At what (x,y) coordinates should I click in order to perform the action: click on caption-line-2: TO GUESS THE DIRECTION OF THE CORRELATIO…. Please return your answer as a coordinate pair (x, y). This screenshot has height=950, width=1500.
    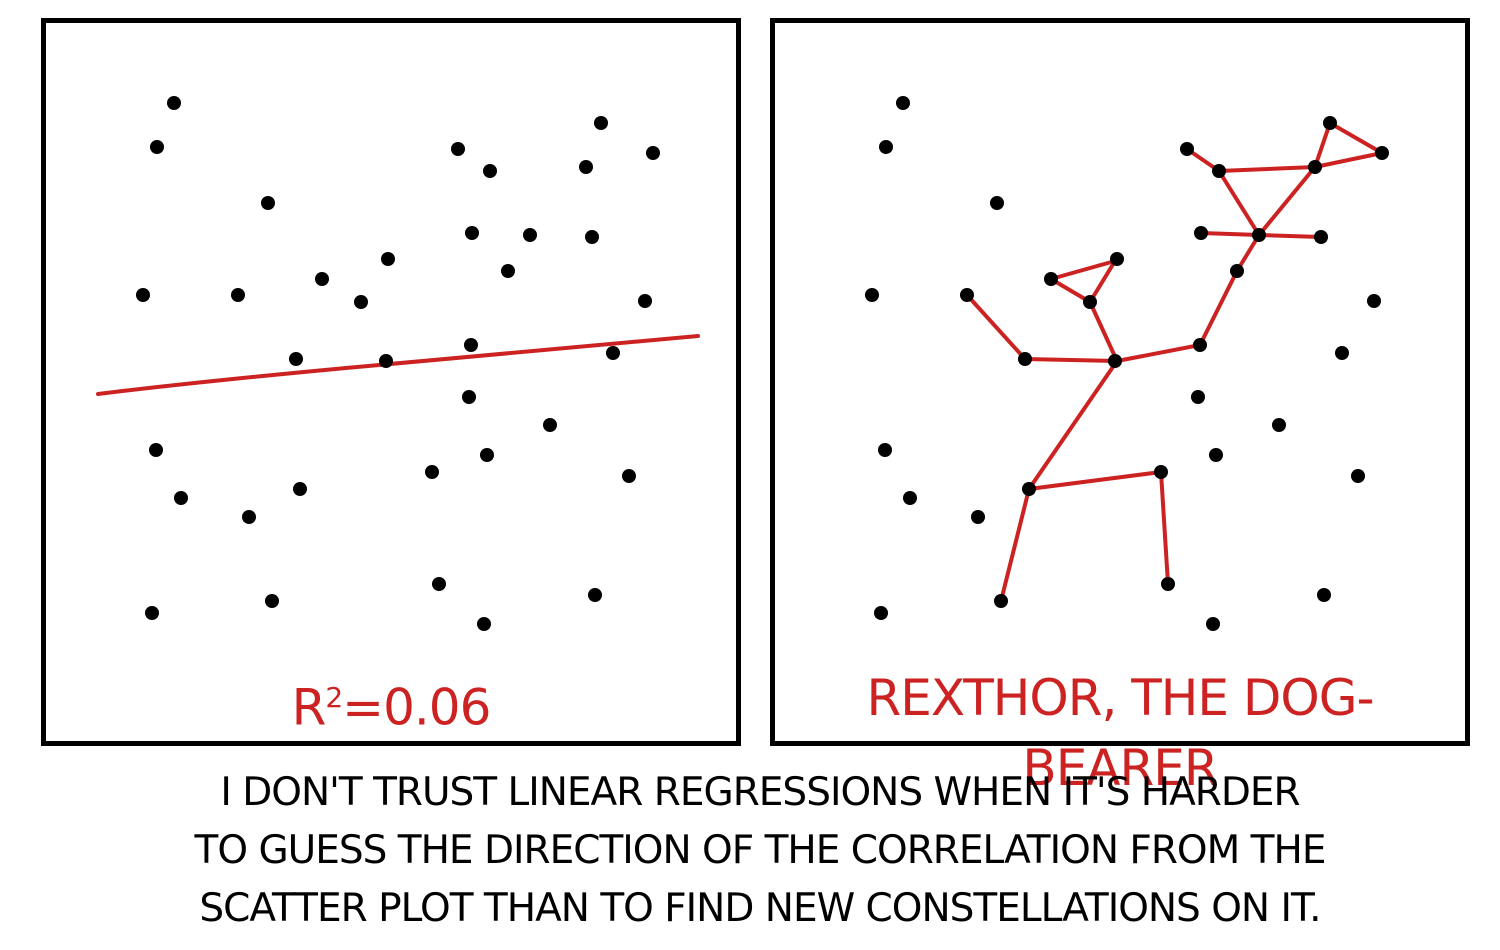
    Looking at the image, I should click on (760, 850).